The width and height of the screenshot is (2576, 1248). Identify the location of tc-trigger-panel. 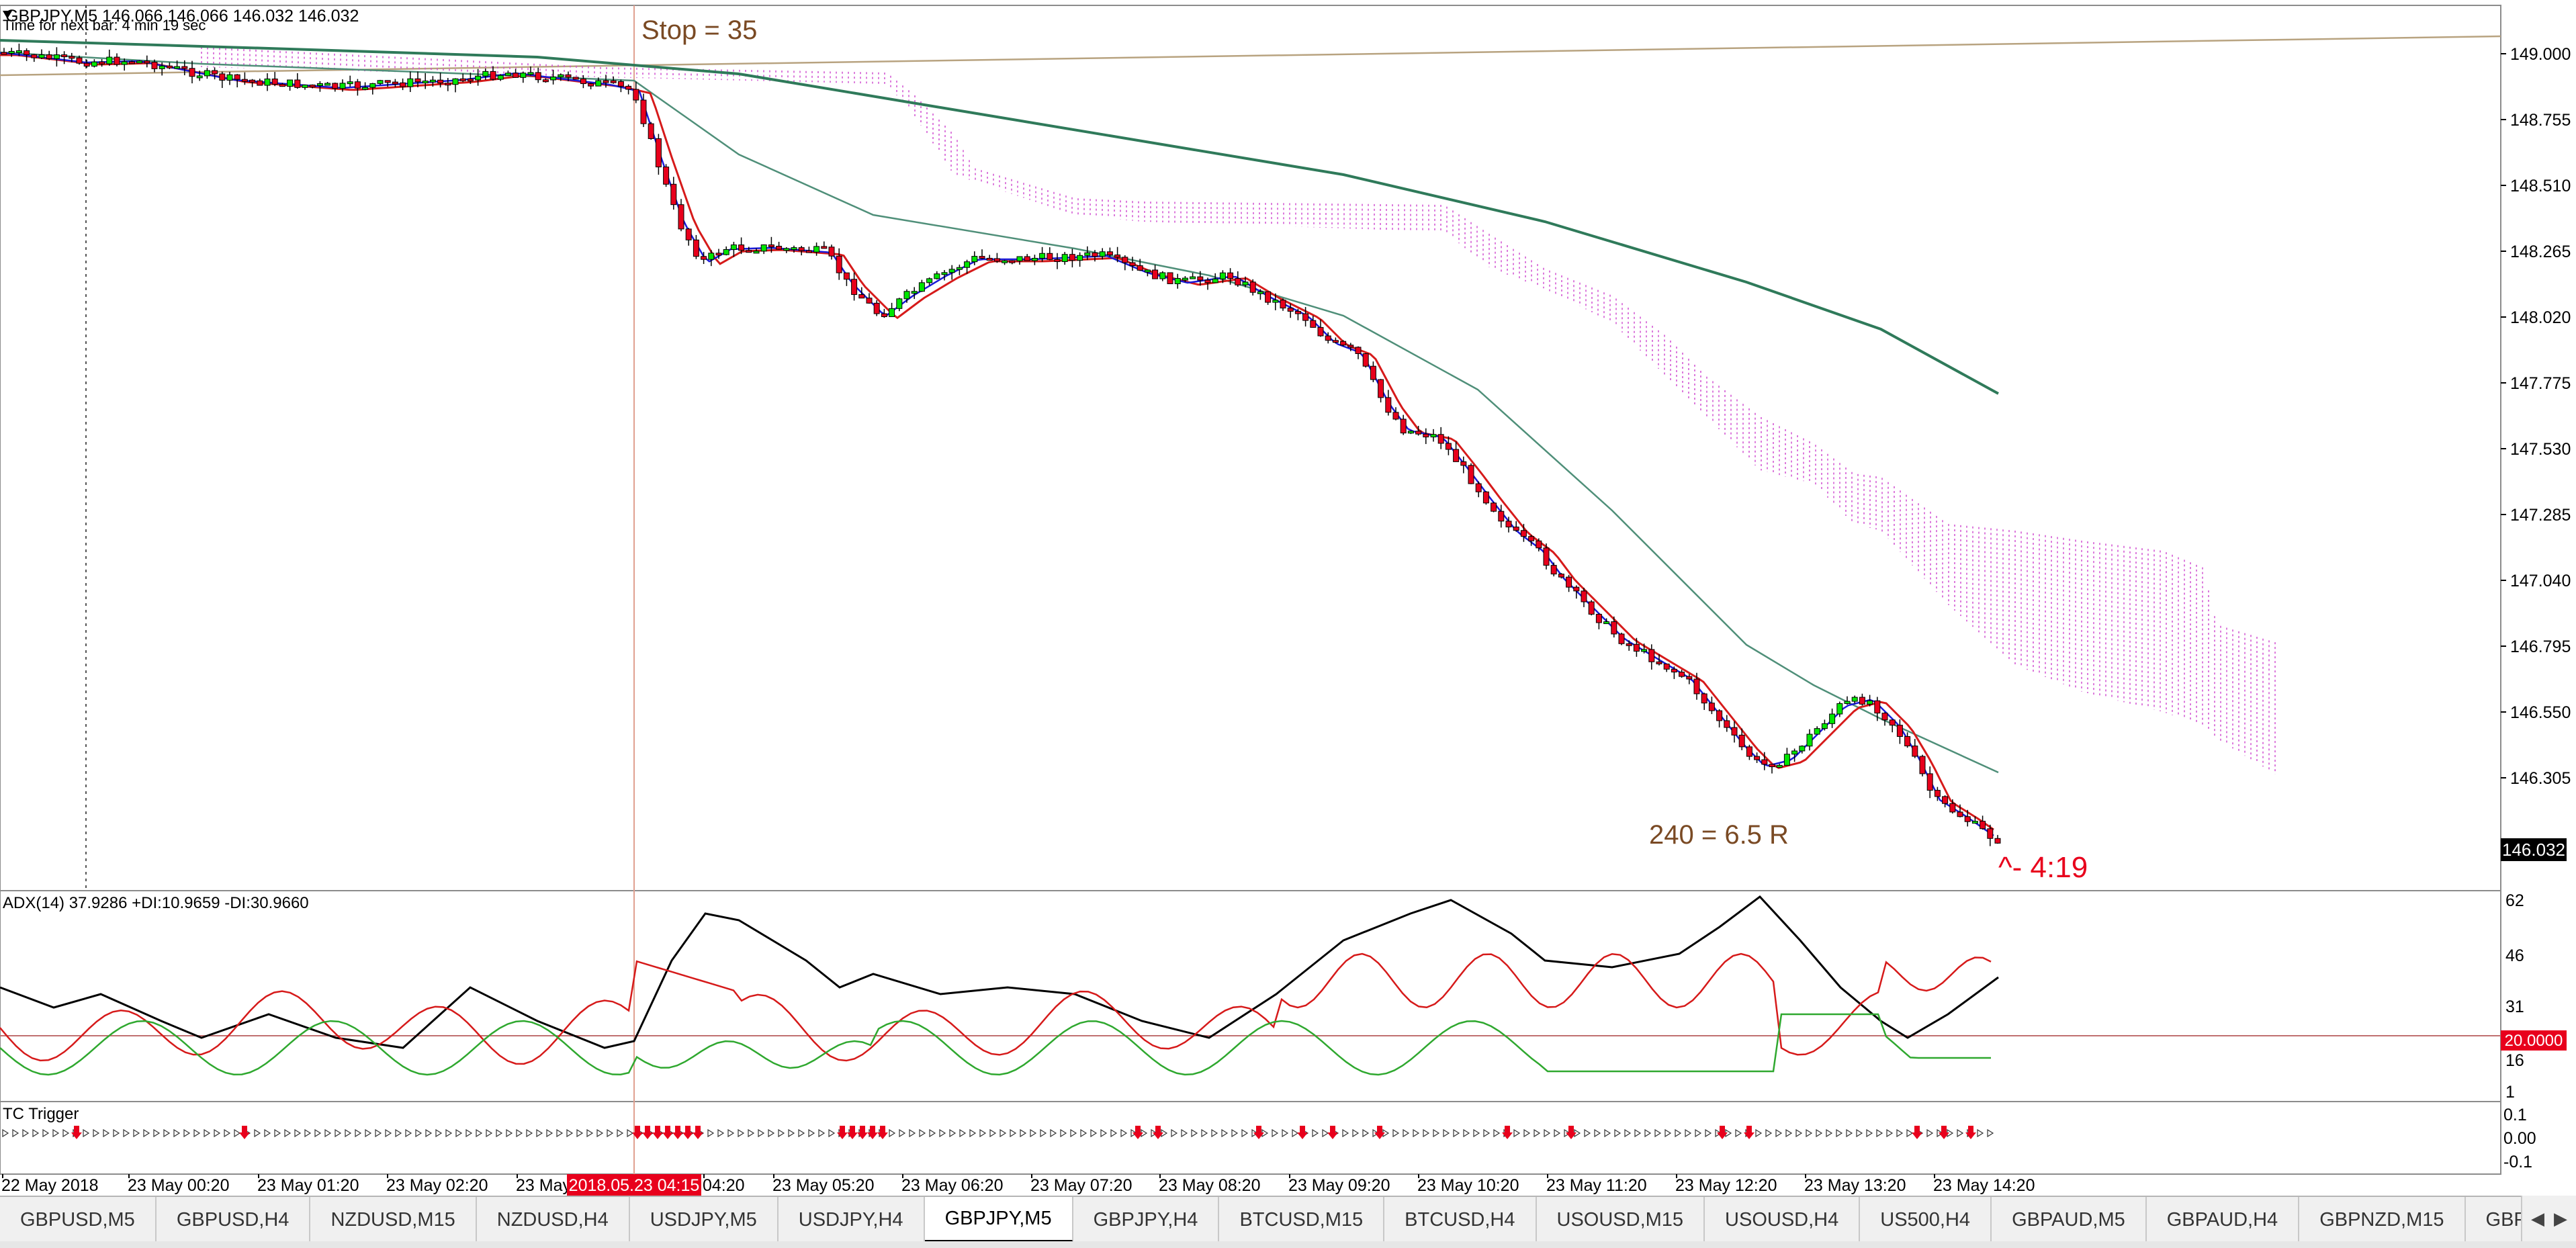
(1251, 1138).